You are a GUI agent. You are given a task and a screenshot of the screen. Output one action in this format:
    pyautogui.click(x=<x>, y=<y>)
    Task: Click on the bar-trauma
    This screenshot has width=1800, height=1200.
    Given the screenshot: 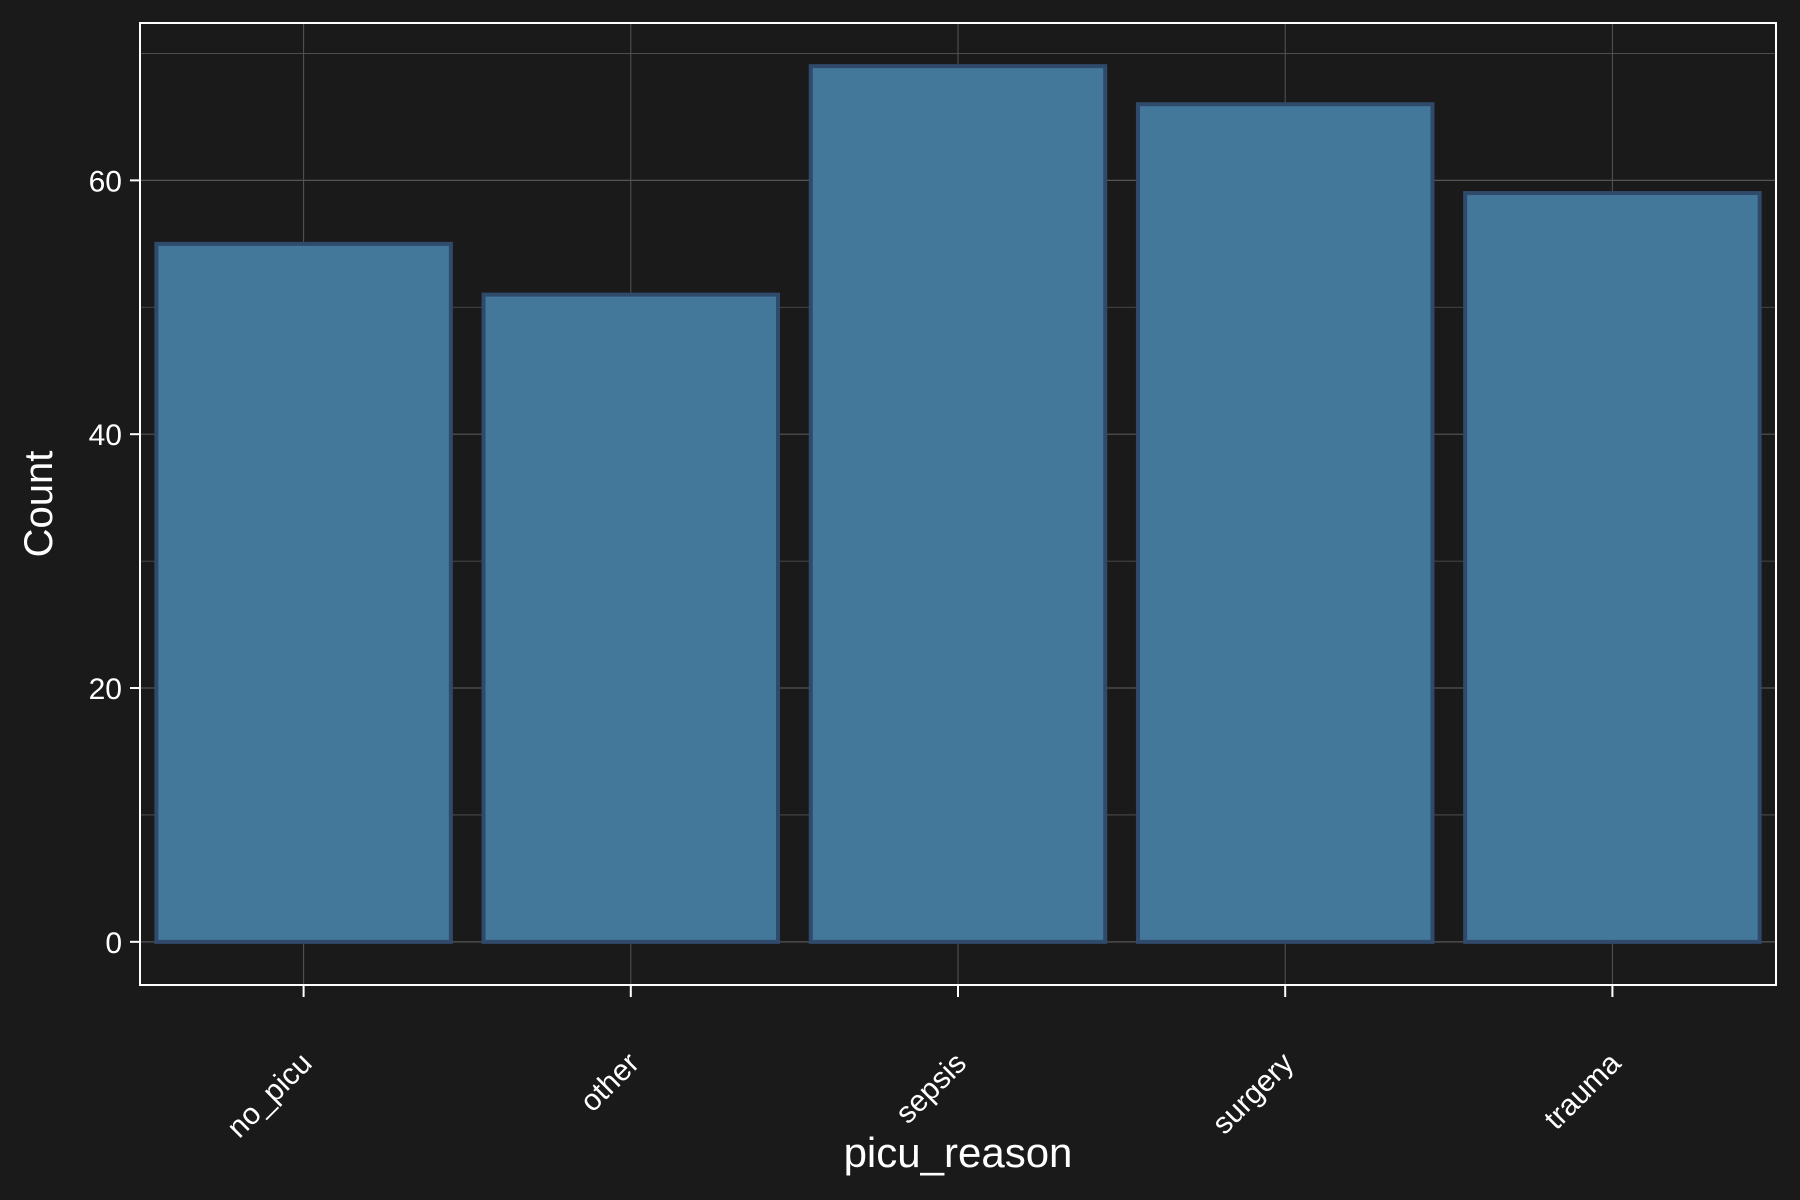 What is the action you would take?
    pyautogui.click(x=1612, y=567)
    